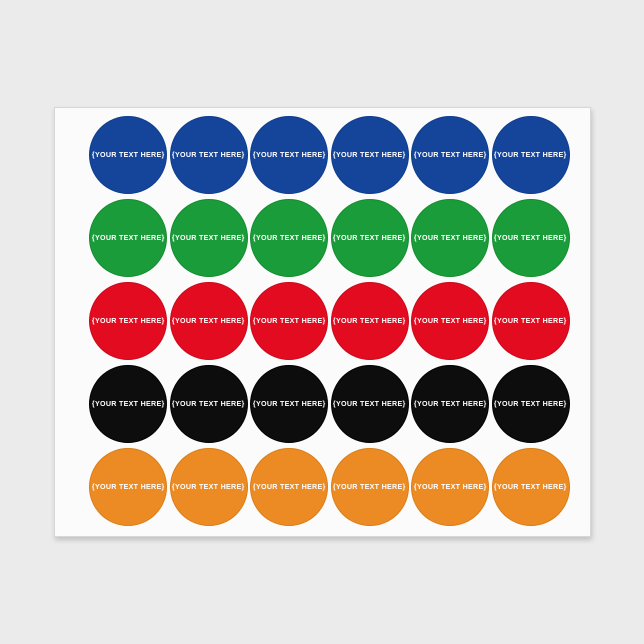 Image resolution: width=644 pixels, height=644 pixels. I want to click on sticker-red-2: {YOUR TEXT HERE}, so click(208, 321).